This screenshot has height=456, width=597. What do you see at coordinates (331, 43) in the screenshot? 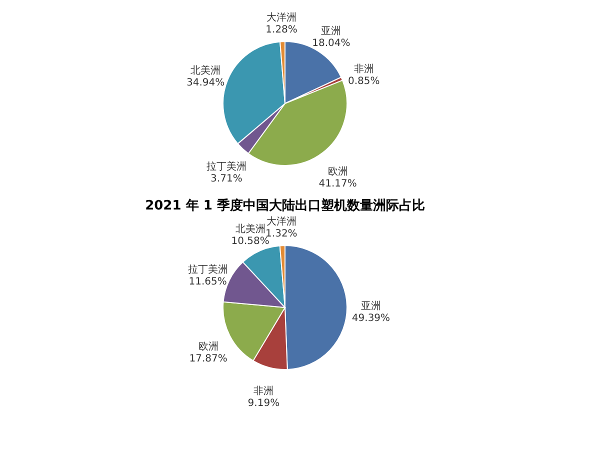
I see `data-label: 18.04%` at bounding box center [331, 43].